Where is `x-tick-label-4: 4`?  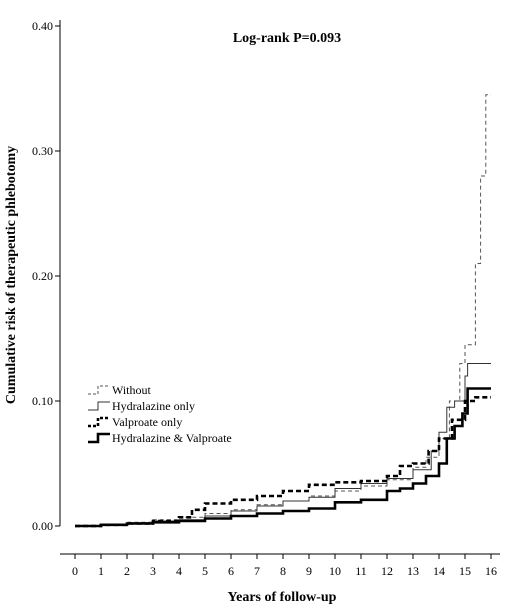 x-tick-label-4: 4 is located at coordinates (179, 571).